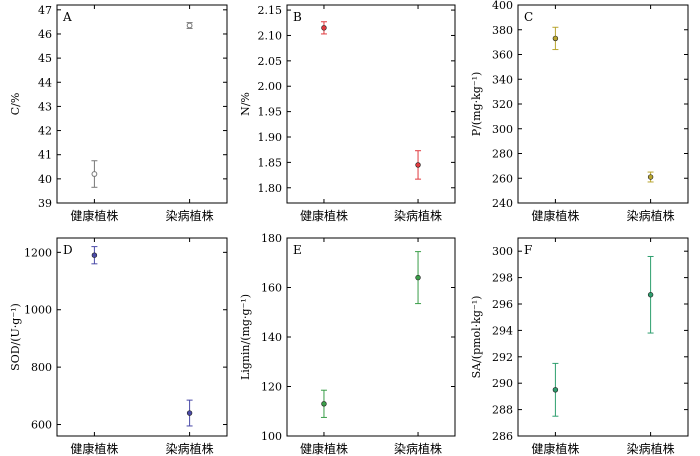  Describe the element at coordinates (271, 387) in the screenshot. I see `y-tick-label: 120` at that location.